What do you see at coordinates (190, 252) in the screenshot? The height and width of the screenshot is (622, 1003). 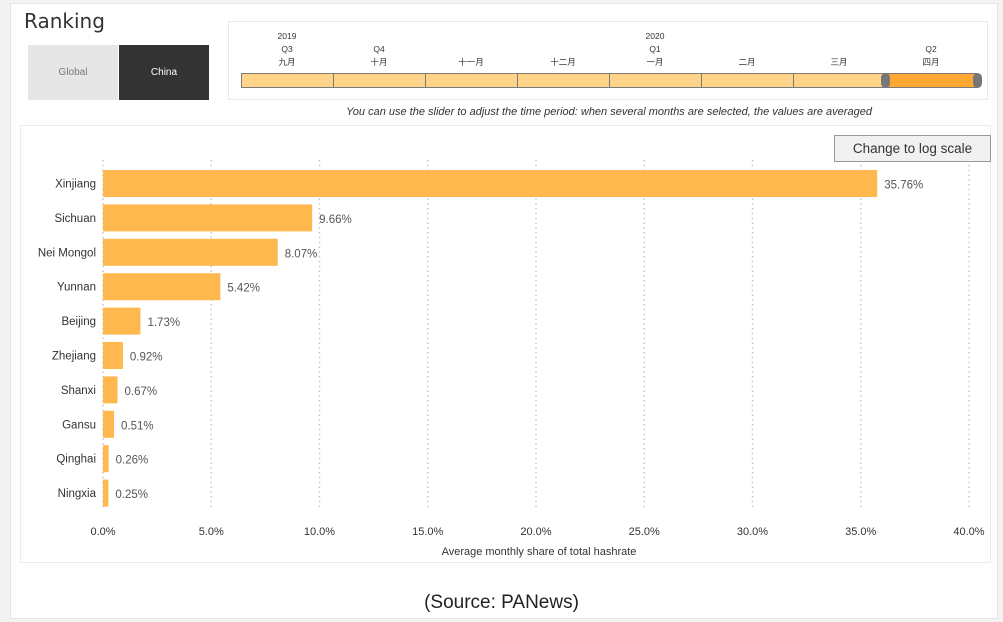 I see `bar-nei-mongol` at bounding box center [190, 252].